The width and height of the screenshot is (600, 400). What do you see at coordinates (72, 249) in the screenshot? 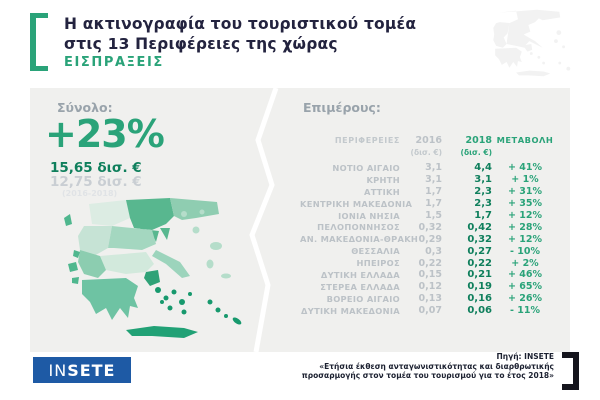
I see `map-region-ionia-nisia` at bounding box center [72, 249].